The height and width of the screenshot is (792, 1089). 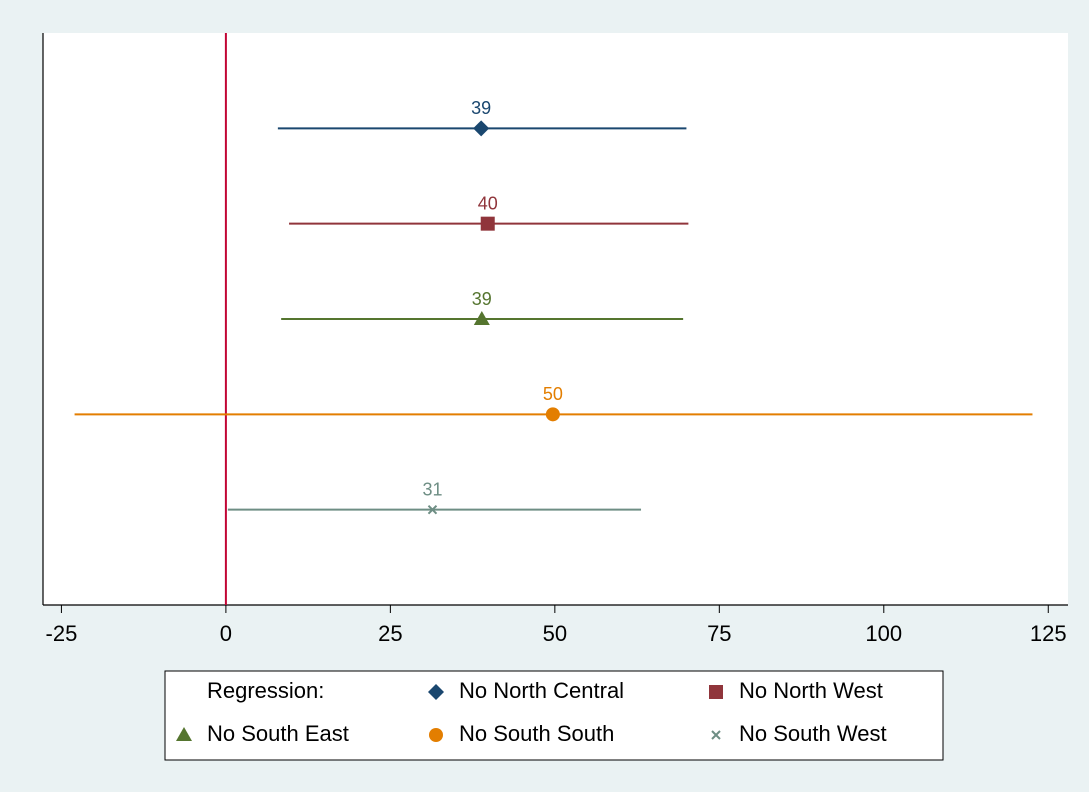 What do you see at coordinates (541, 690) in the screenshot?
I see `legend-label: No North Central` at bounding box center [541, 690].